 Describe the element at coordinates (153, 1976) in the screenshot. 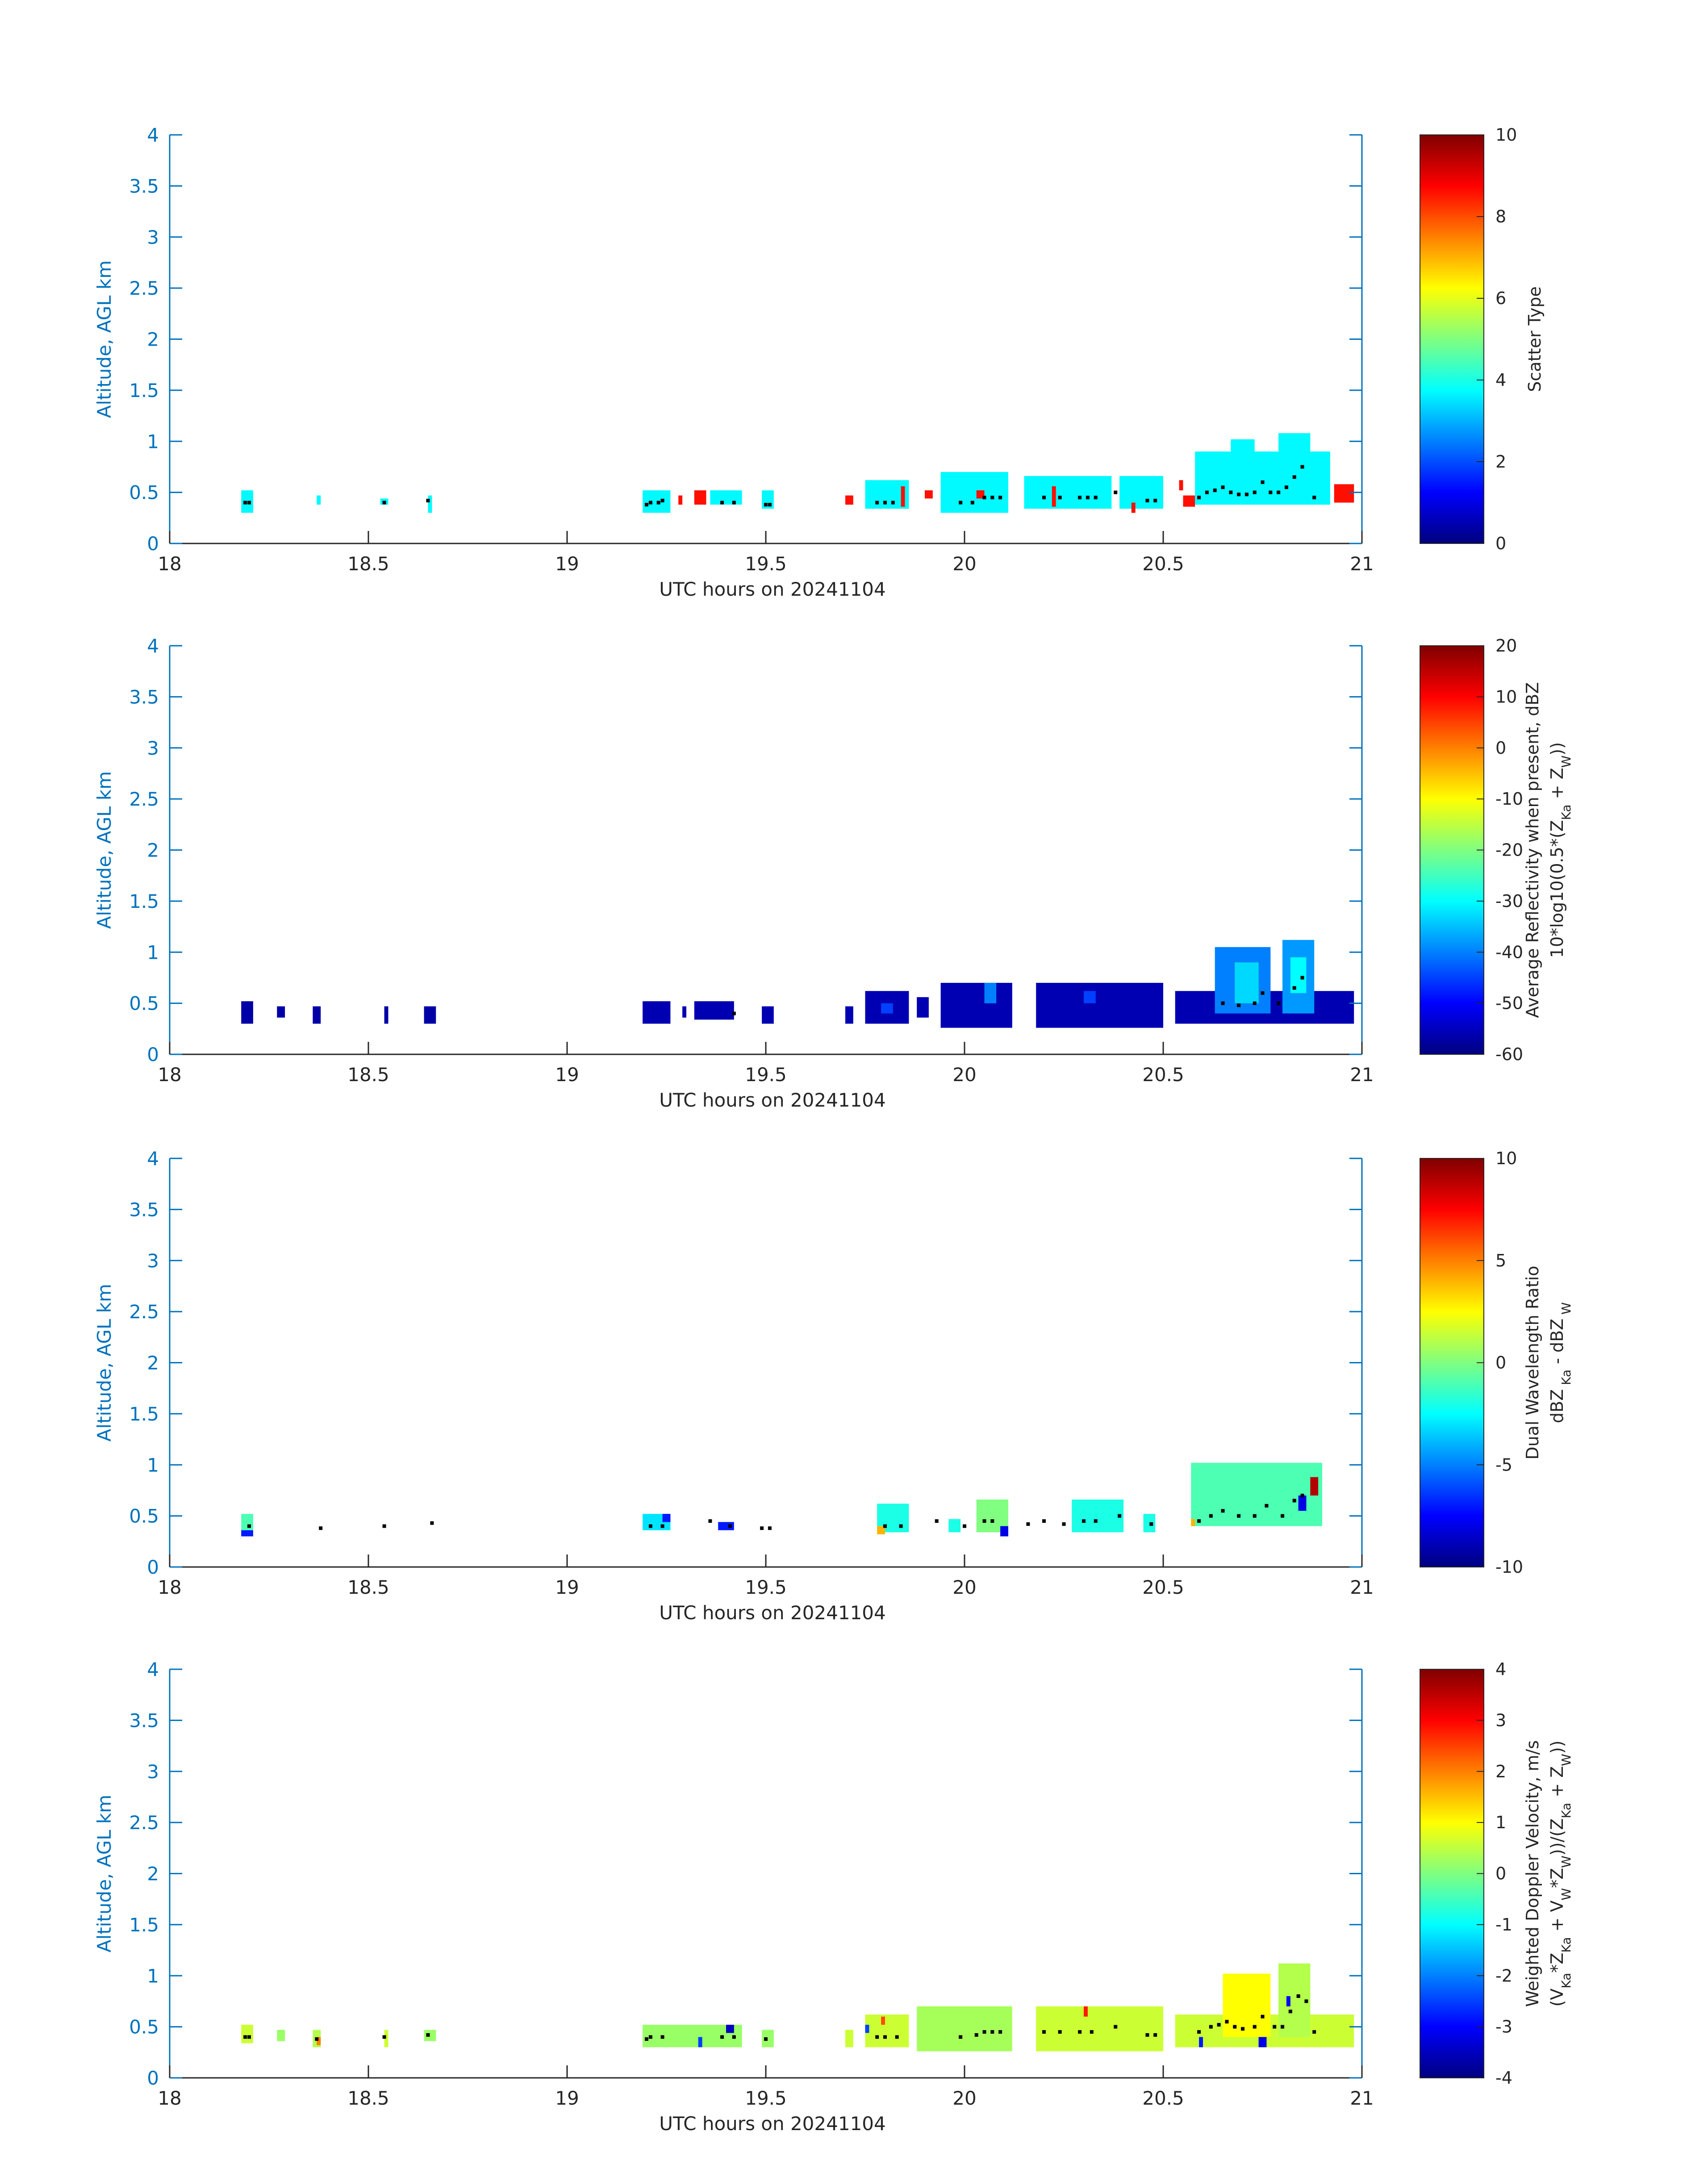

I see `y-tick-label: 1` at that location.